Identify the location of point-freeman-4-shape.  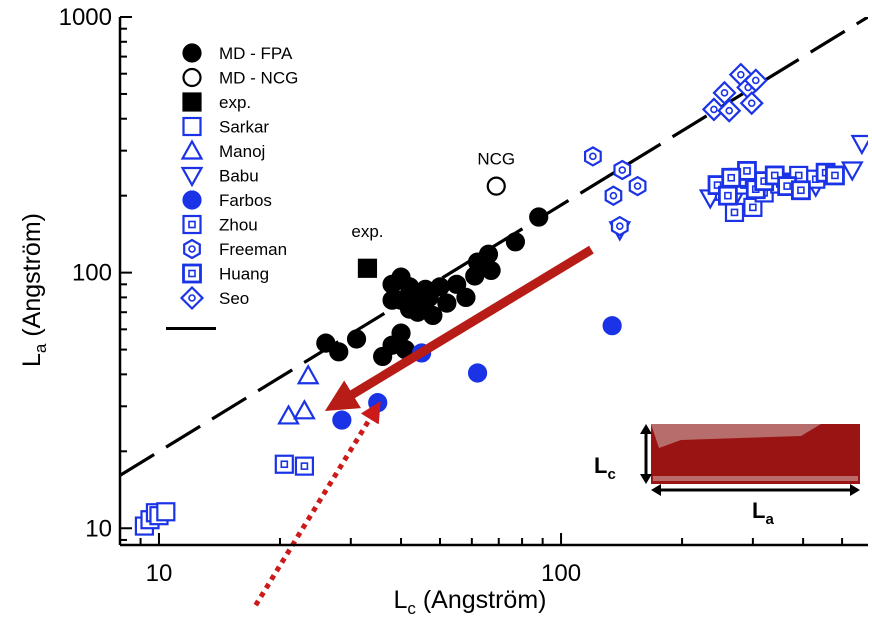
(619, 226).